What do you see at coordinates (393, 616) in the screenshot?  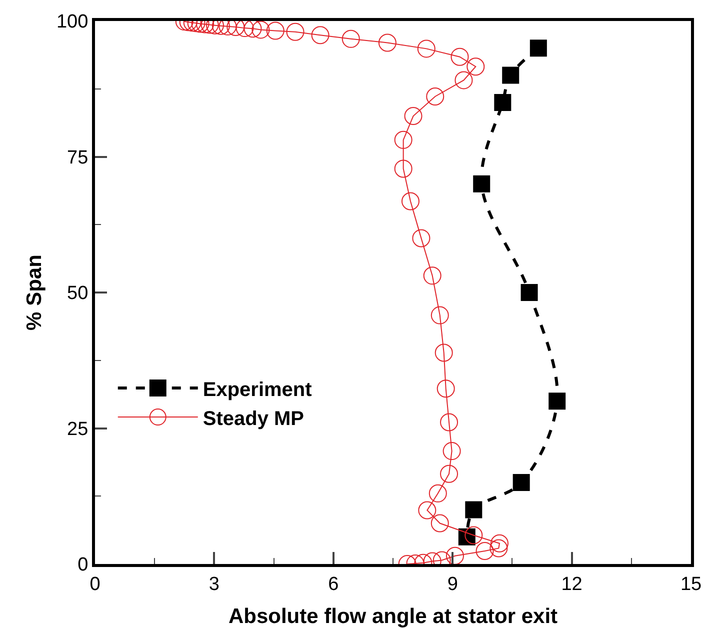 I see `x-axis-title: Absolute flow angle at stator exit` at bounding box center [393, 616].